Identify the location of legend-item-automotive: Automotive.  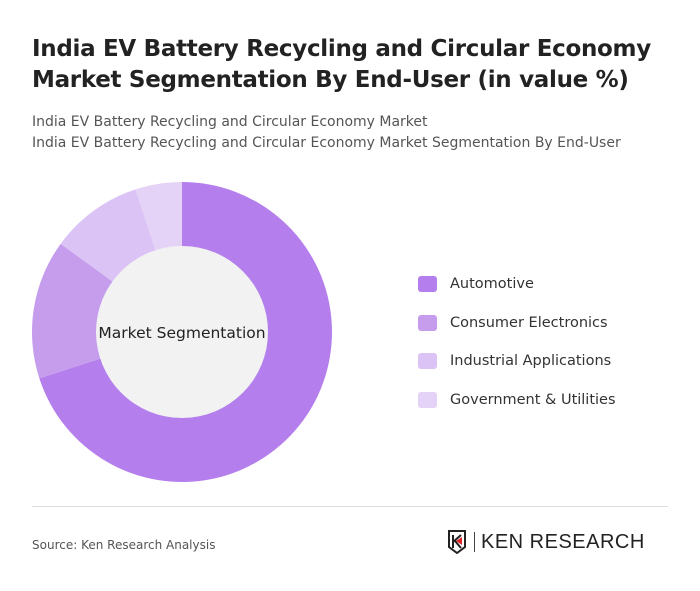
(517, 284).